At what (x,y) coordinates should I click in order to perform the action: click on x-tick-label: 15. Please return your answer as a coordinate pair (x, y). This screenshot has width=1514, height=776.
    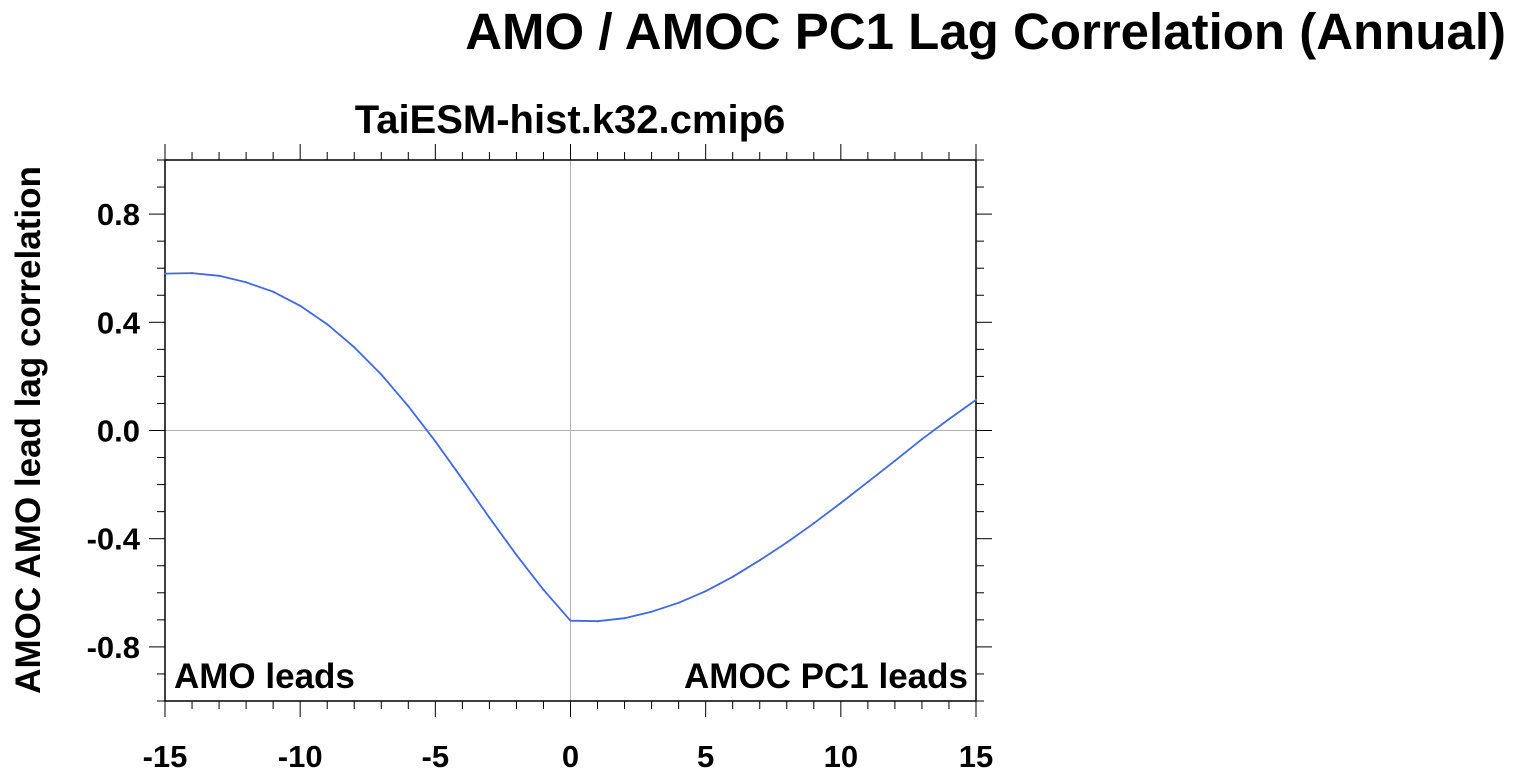
    Looking at the image, I should click on (976, 756).